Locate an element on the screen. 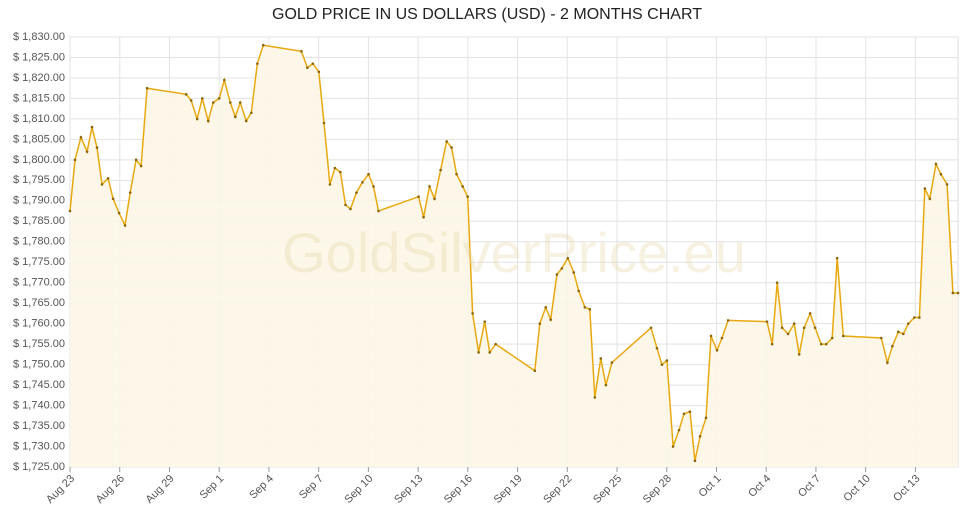  y-tick-label: $ 1,765.00 is located at coordinates (39, 303).